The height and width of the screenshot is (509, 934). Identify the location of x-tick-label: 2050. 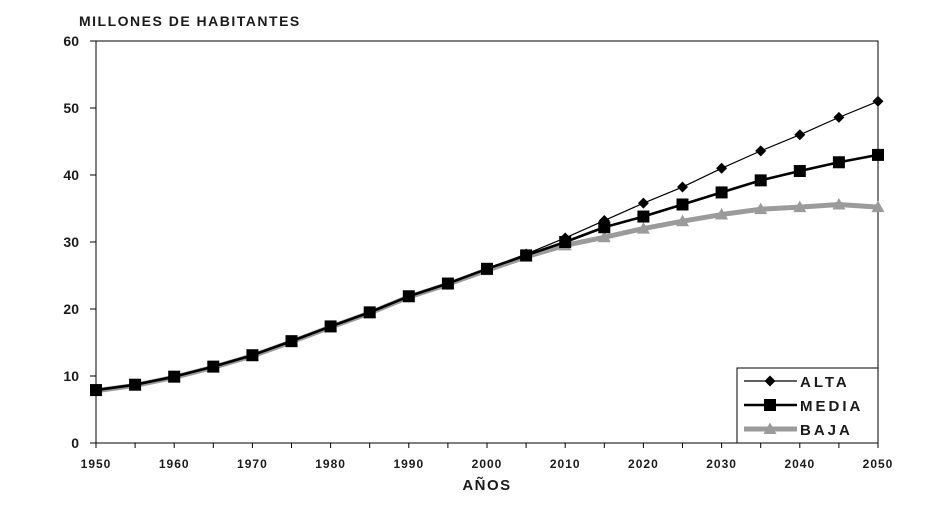
(878, 464).